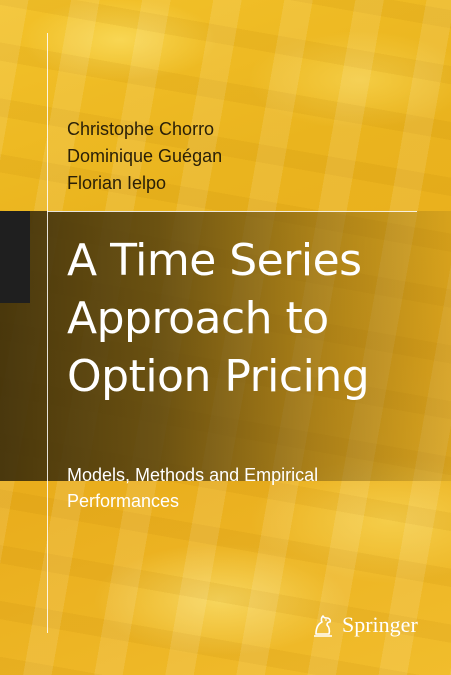 The height and width of the screenshot is (675, 451). I want to click on author-name: Christophe Chorro, so click(141, 129).